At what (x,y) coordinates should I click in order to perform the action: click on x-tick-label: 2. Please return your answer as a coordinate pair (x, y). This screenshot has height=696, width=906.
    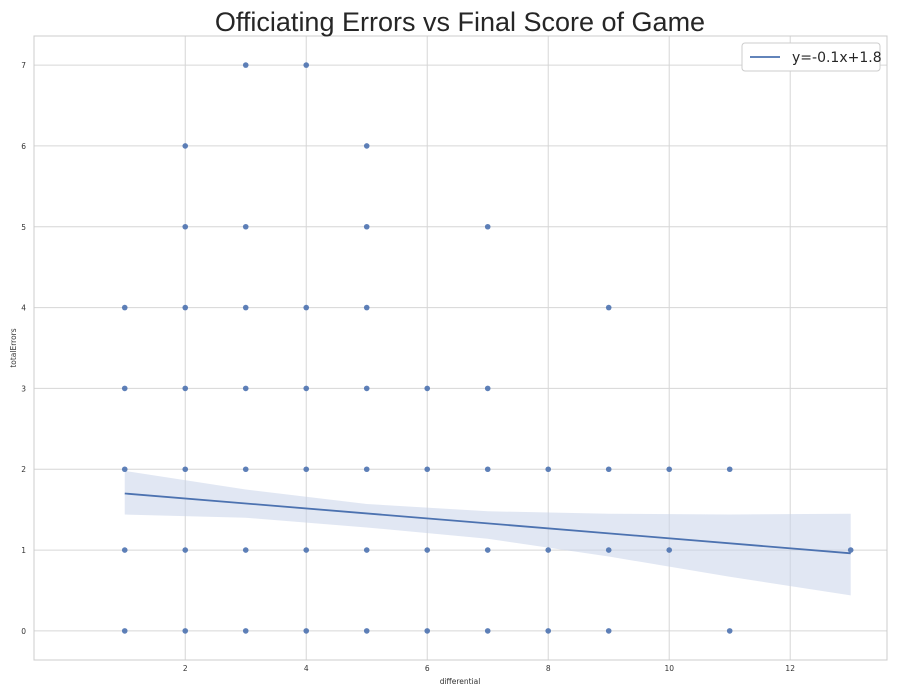
    Looking at the image, I should click on (185, 668).